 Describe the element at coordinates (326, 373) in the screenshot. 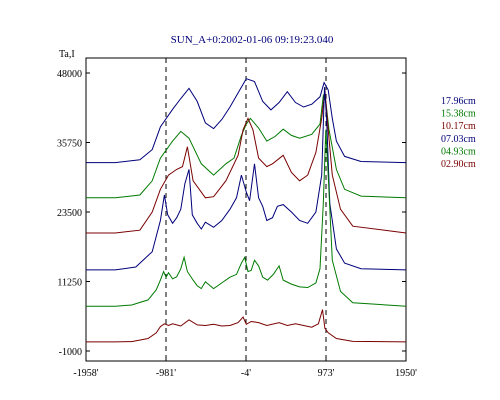

I see `x-tick-label: 973'` at that location.